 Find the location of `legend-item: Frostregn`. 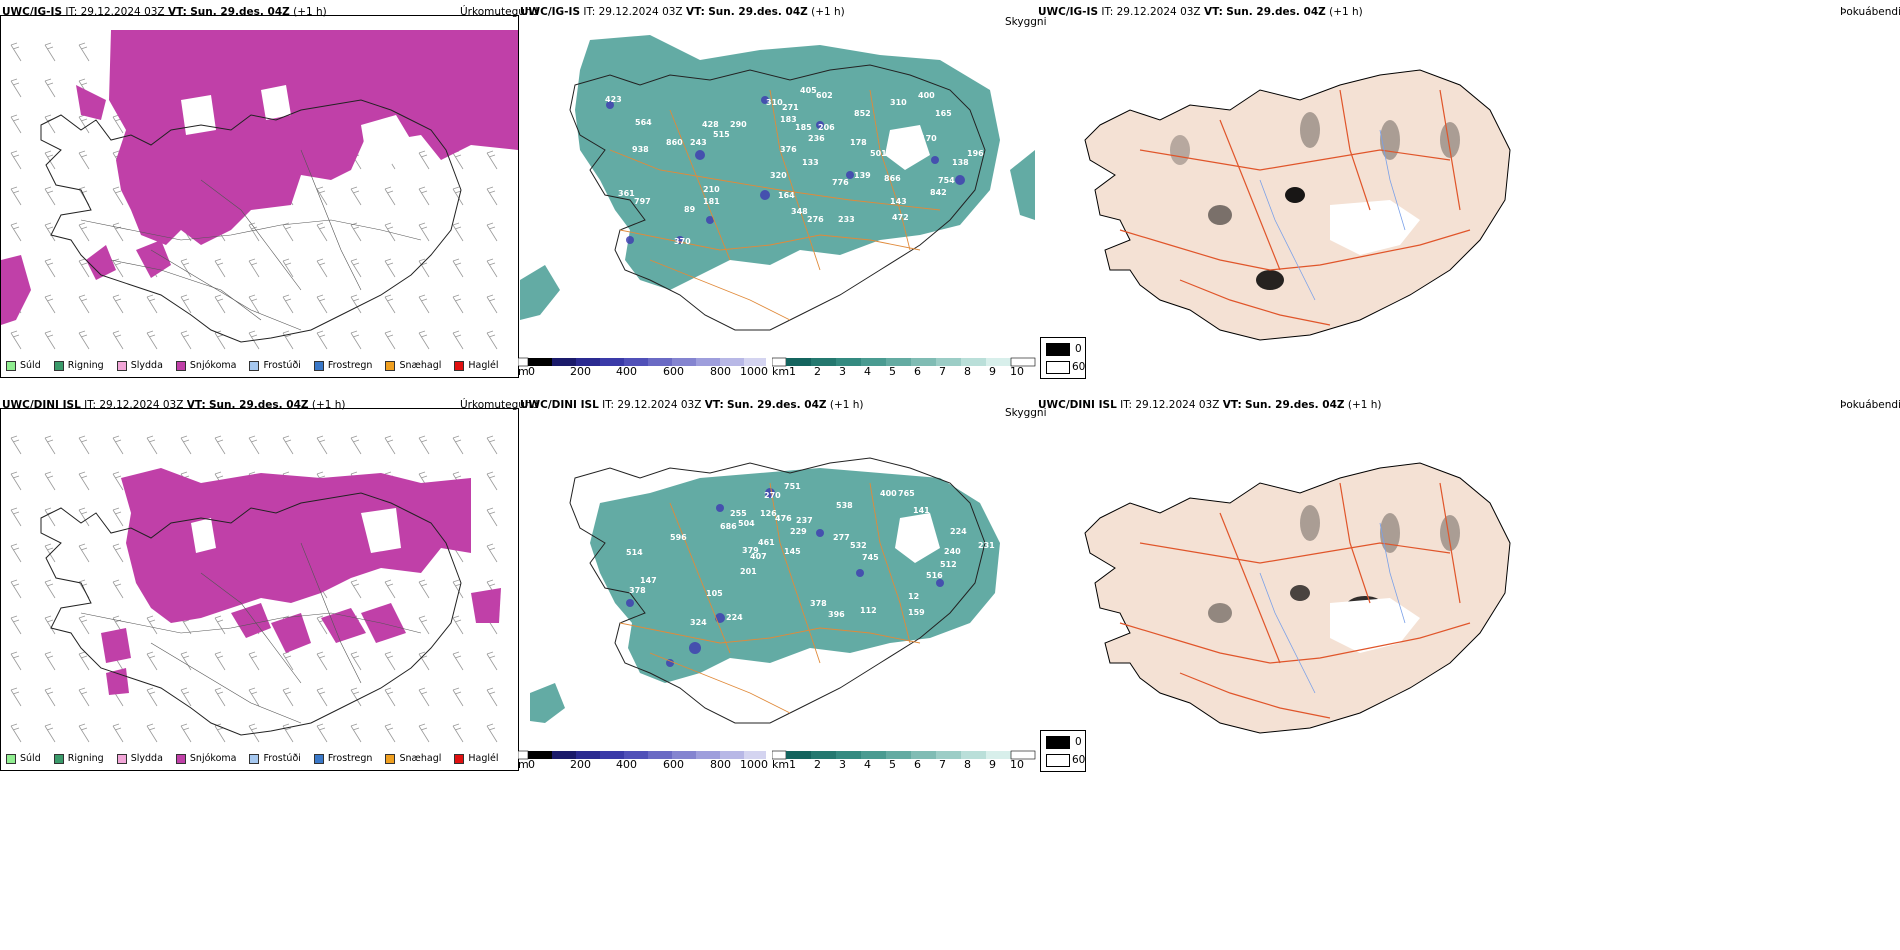

legend-item: Frostregn is located at coordinates (342, 758).